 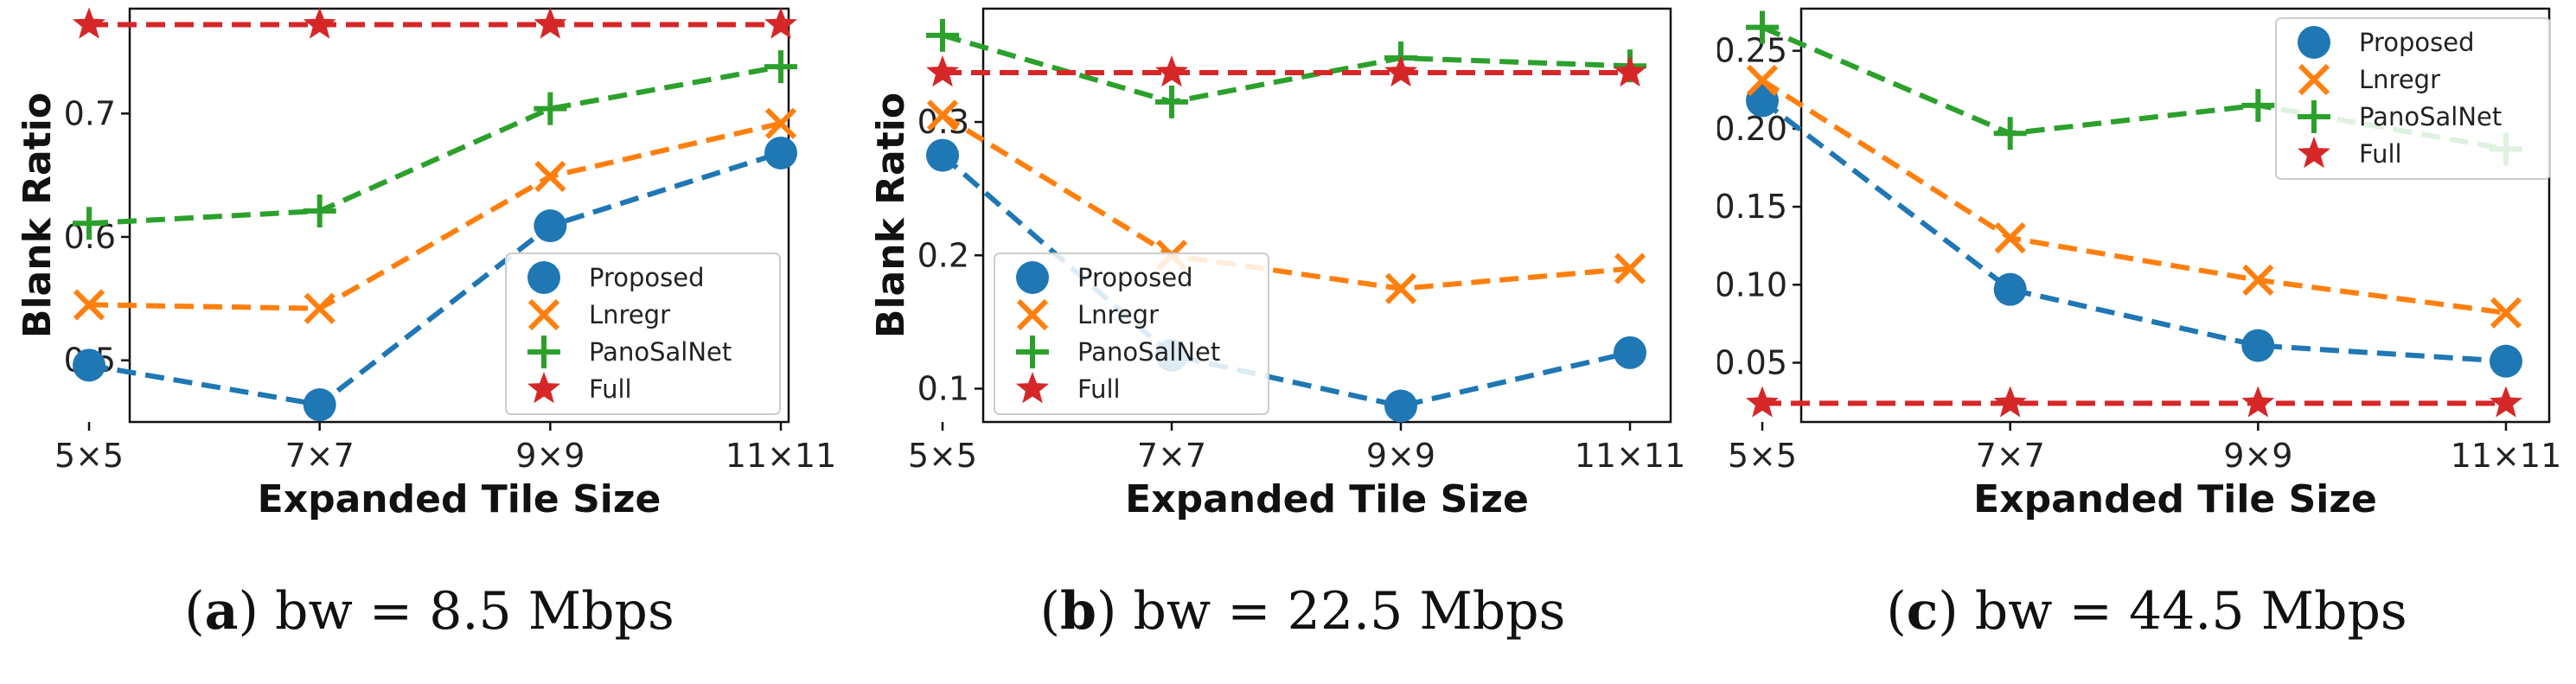 What do you see at coordinates (1752, 129) in the screenshot?
I see `y-tick-label: 0.20` at bounding box center [1752, 129].